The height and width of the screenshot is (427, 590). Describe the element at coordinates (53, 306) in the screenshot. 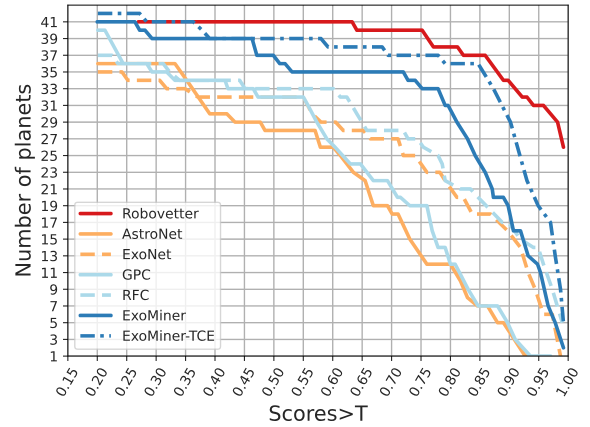

I see `y-tick-label: 7` at that location.